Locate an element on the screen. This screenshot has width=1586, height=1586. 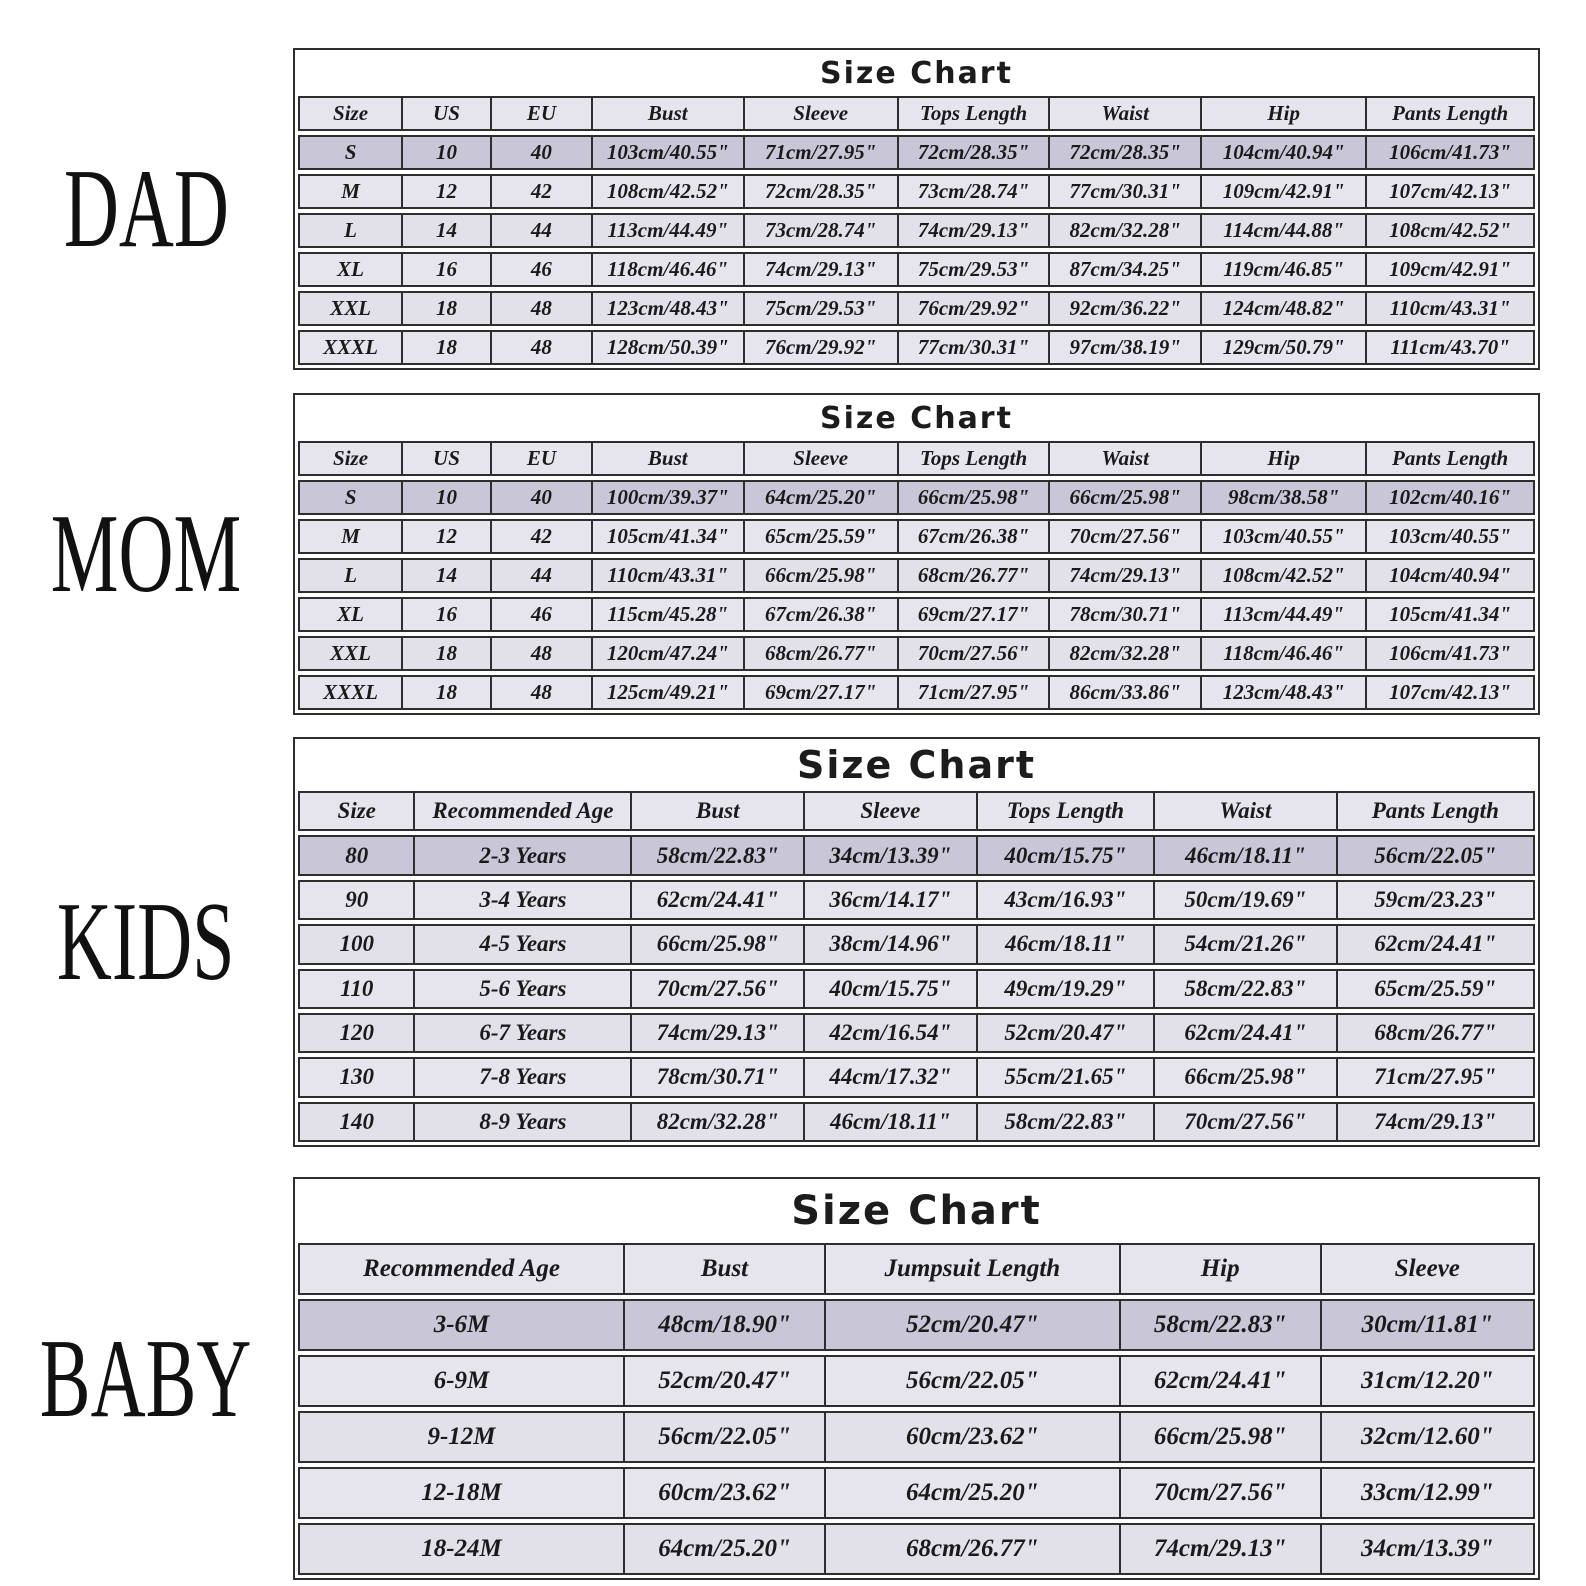
table-cell: 125cm/49.21" is located at coordinates (666, 692).